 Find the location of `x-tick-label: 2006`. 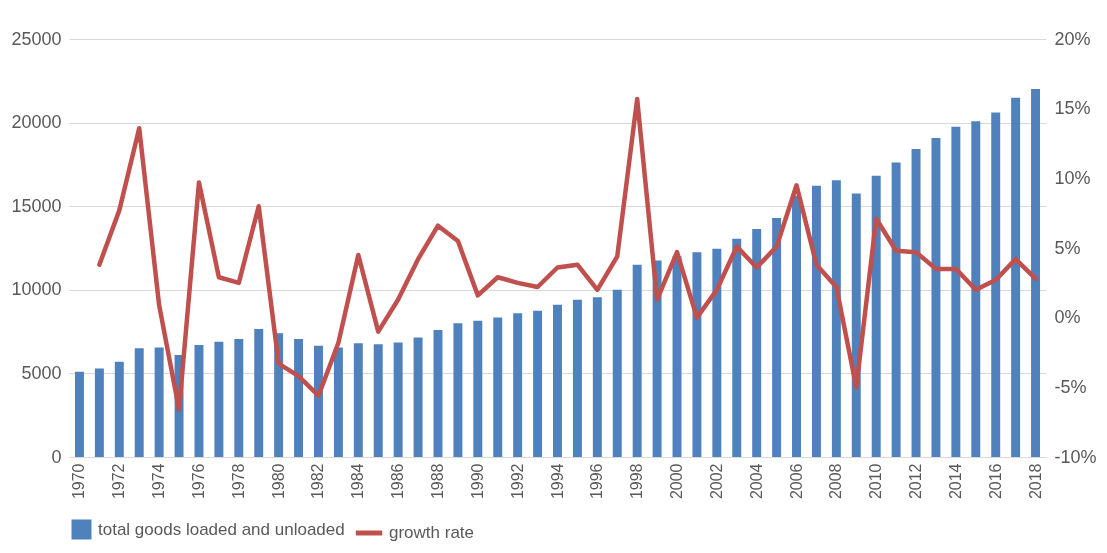

x-tick-label: 2006 is located at coordinates (796, 481).